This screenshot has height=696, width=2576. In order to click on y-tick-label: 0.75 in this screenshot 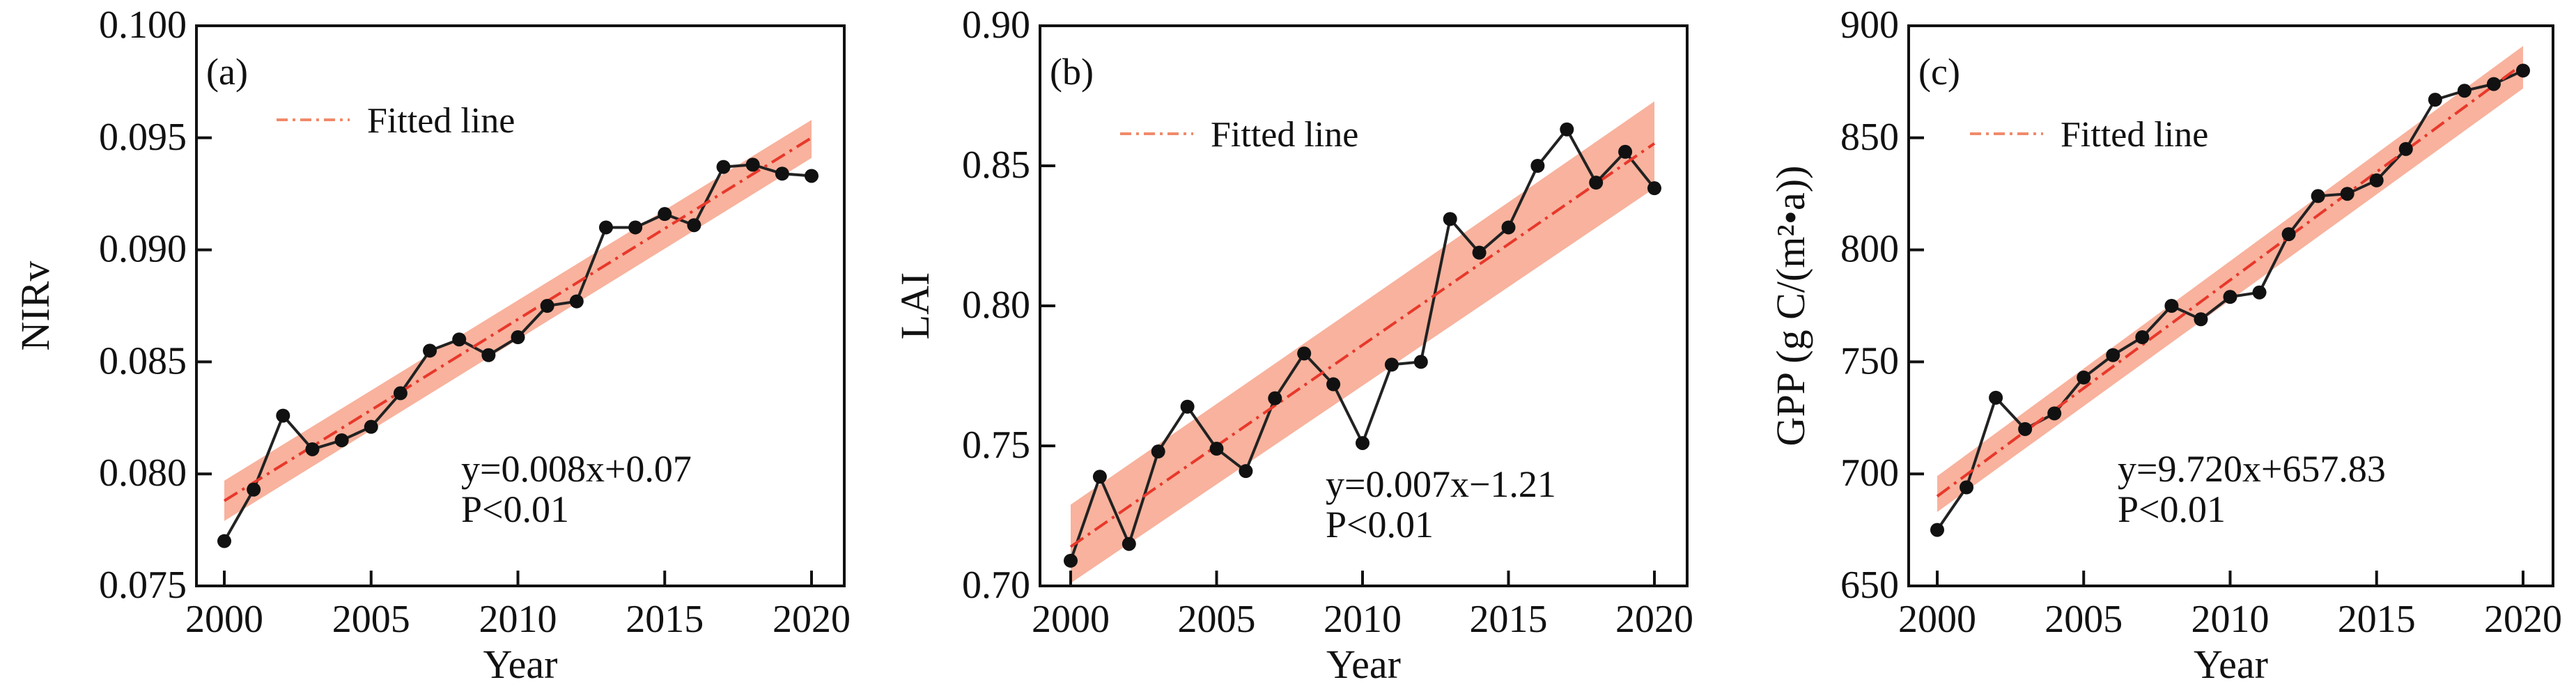, I will do `click(996, 445)`.